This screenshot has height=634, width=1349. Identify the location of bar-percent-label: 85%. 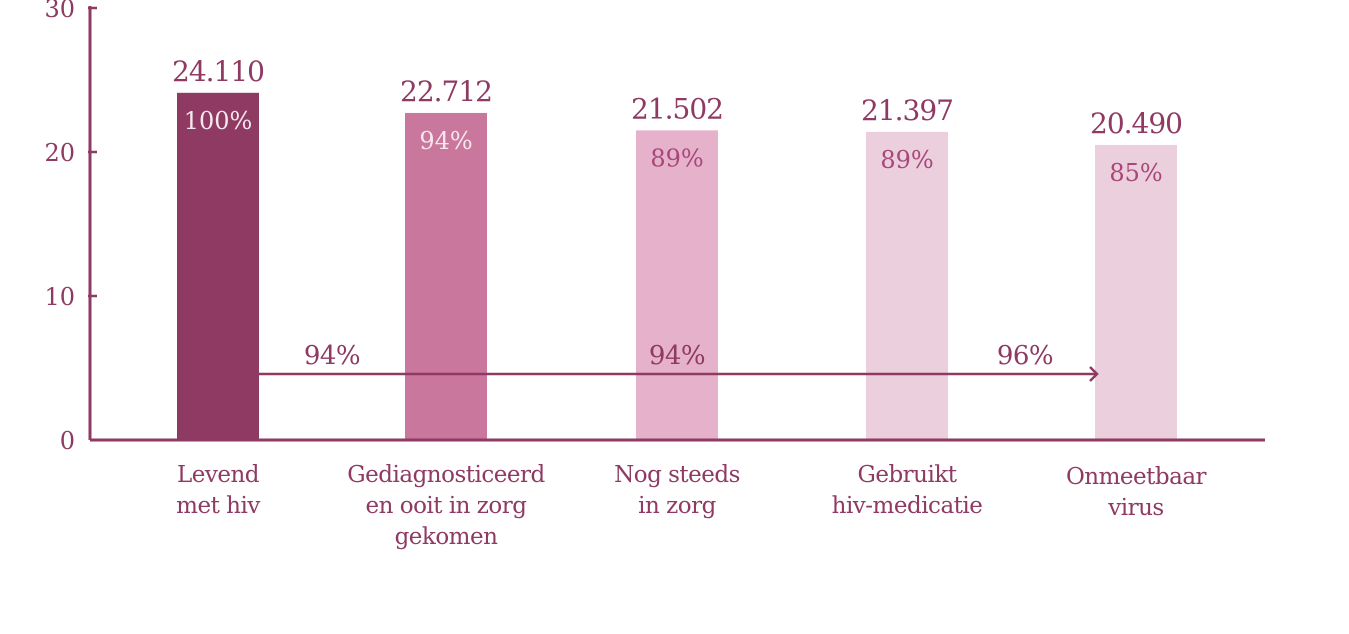
(1135, 173).